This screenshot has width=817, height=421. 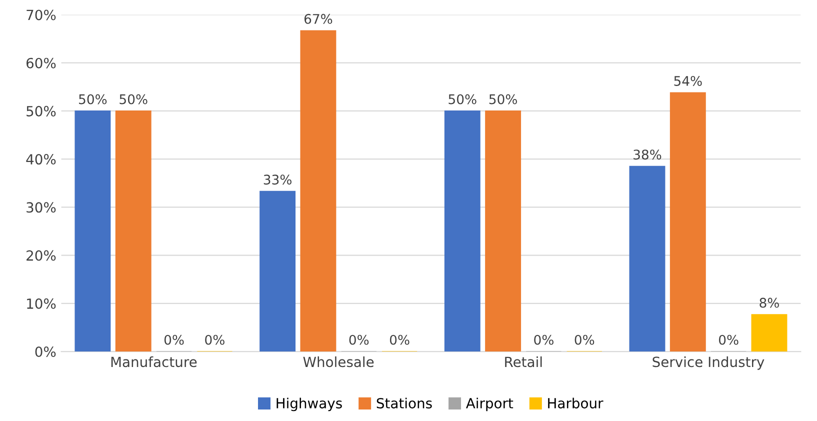 I want to click on y-tick-label: 20%, so click(x=41, y=255).